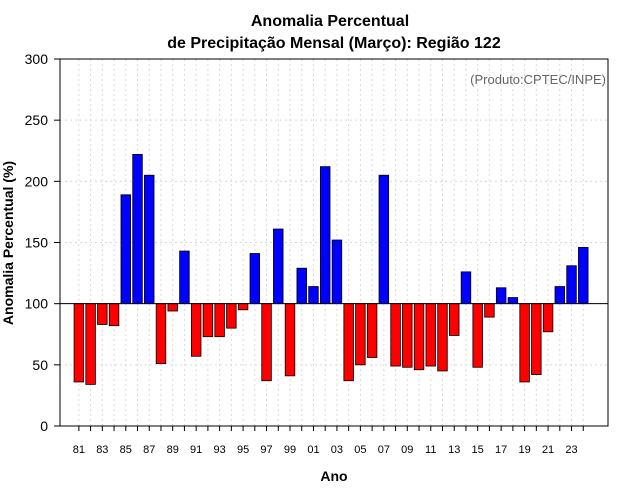 The height and width of the screenshot is (500, 640). What do you see at coordinates (220, 450) in the screenshot?
I see `x-tick-label: 93` at bounding box center [220, 450].